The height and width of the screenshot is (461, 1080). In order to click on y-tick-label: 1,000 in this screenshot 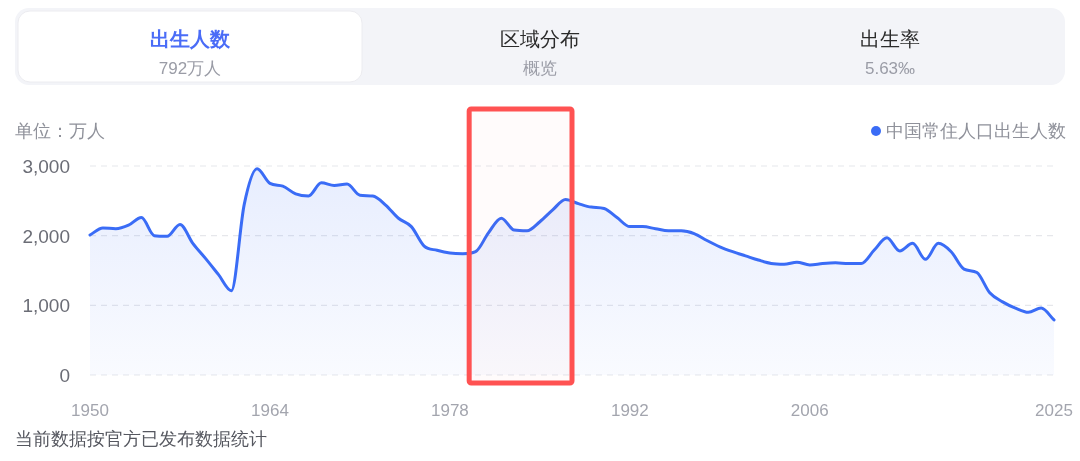, I will do `click(46, 306)`.